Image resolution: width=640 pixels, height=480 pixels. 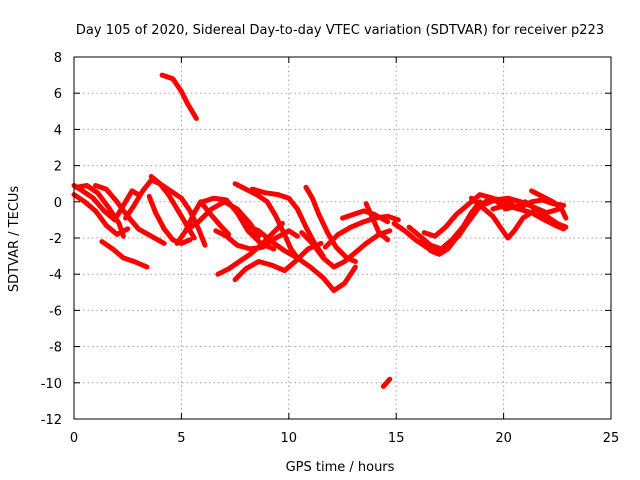 I want to click on x-axis-title: GPS time / hours, so click(x=340, y=467).